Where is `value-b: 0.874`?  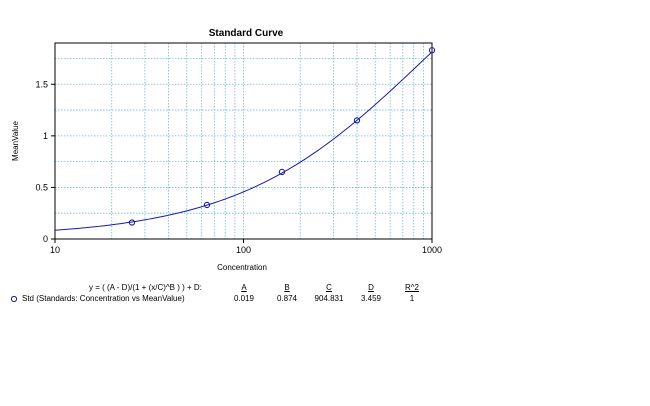 value-b: 0.874 is located at coordinates (287, 298).